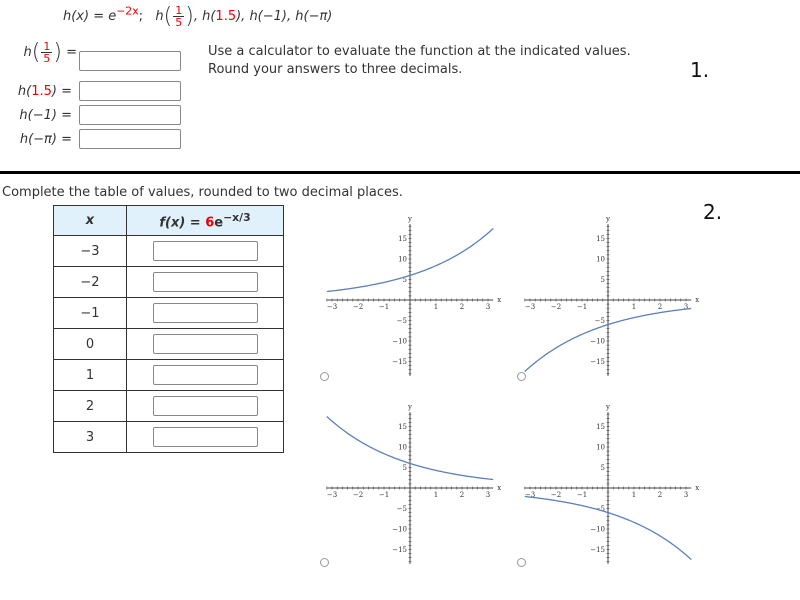  Describe the element at coordinates (130, 139) in the screenshot. I see `h-negpi-input` at that location.